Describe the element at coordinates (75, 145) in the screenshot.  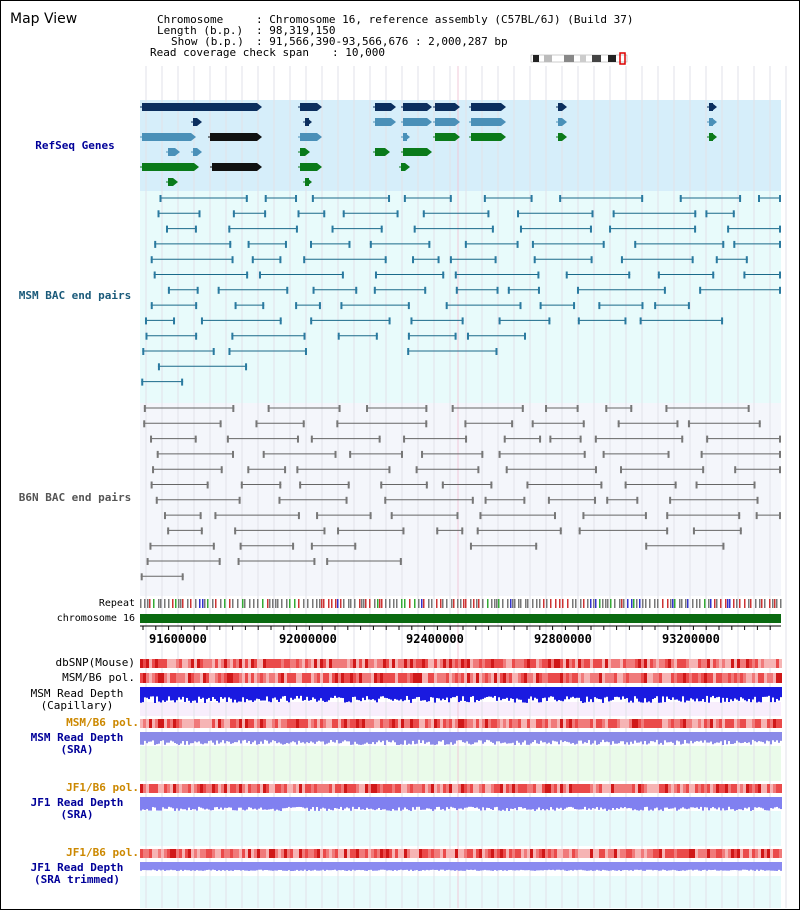
I see `refseq-genes-label: RefSeq Genes` at that location.